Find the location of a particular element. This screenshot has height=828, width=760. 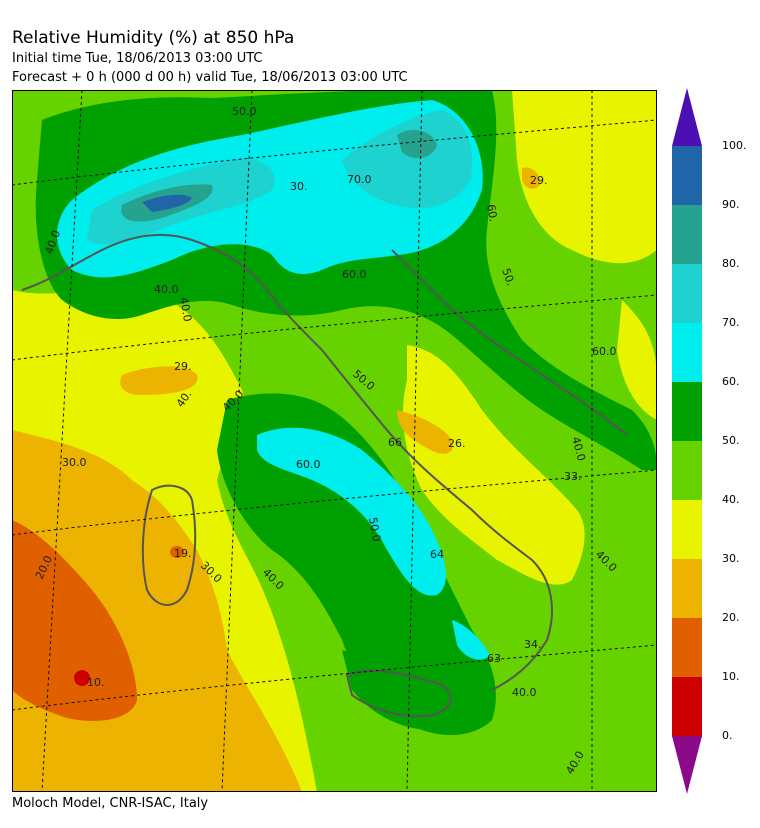

model-credit: Moloch Model, CNR-ISAC, Italy is located at coordinates (110, 803).